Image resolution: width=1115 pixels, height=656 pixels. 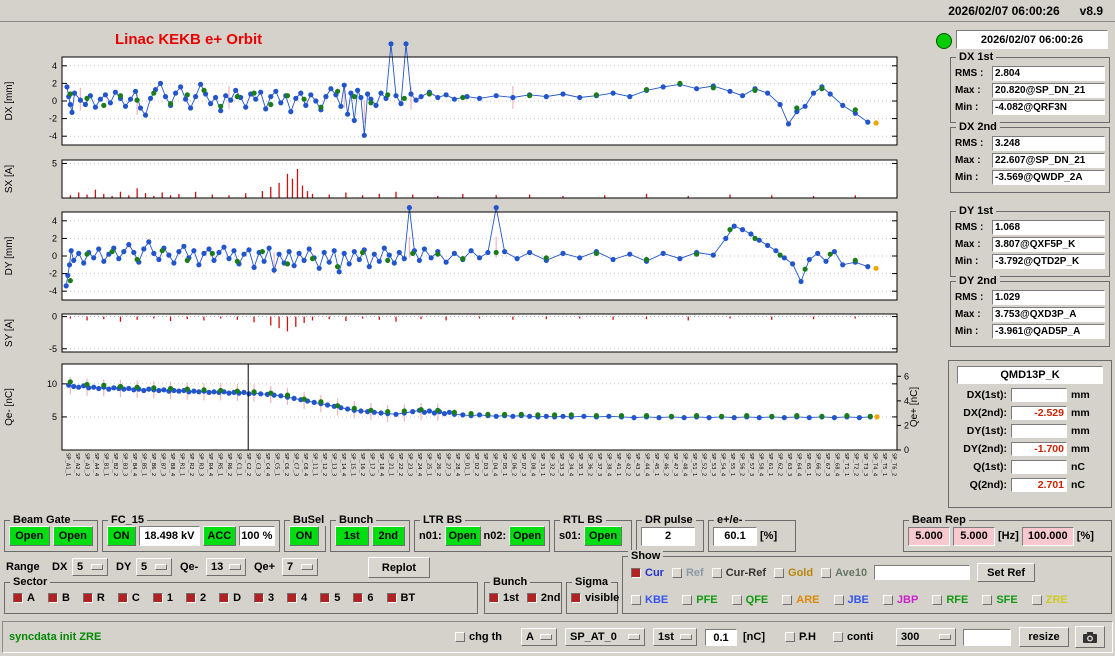 What do you see at coordinates (286, 464) in the screenshot?
I see `svg-text: SP_C6_2` at bounding box center [286, 464].